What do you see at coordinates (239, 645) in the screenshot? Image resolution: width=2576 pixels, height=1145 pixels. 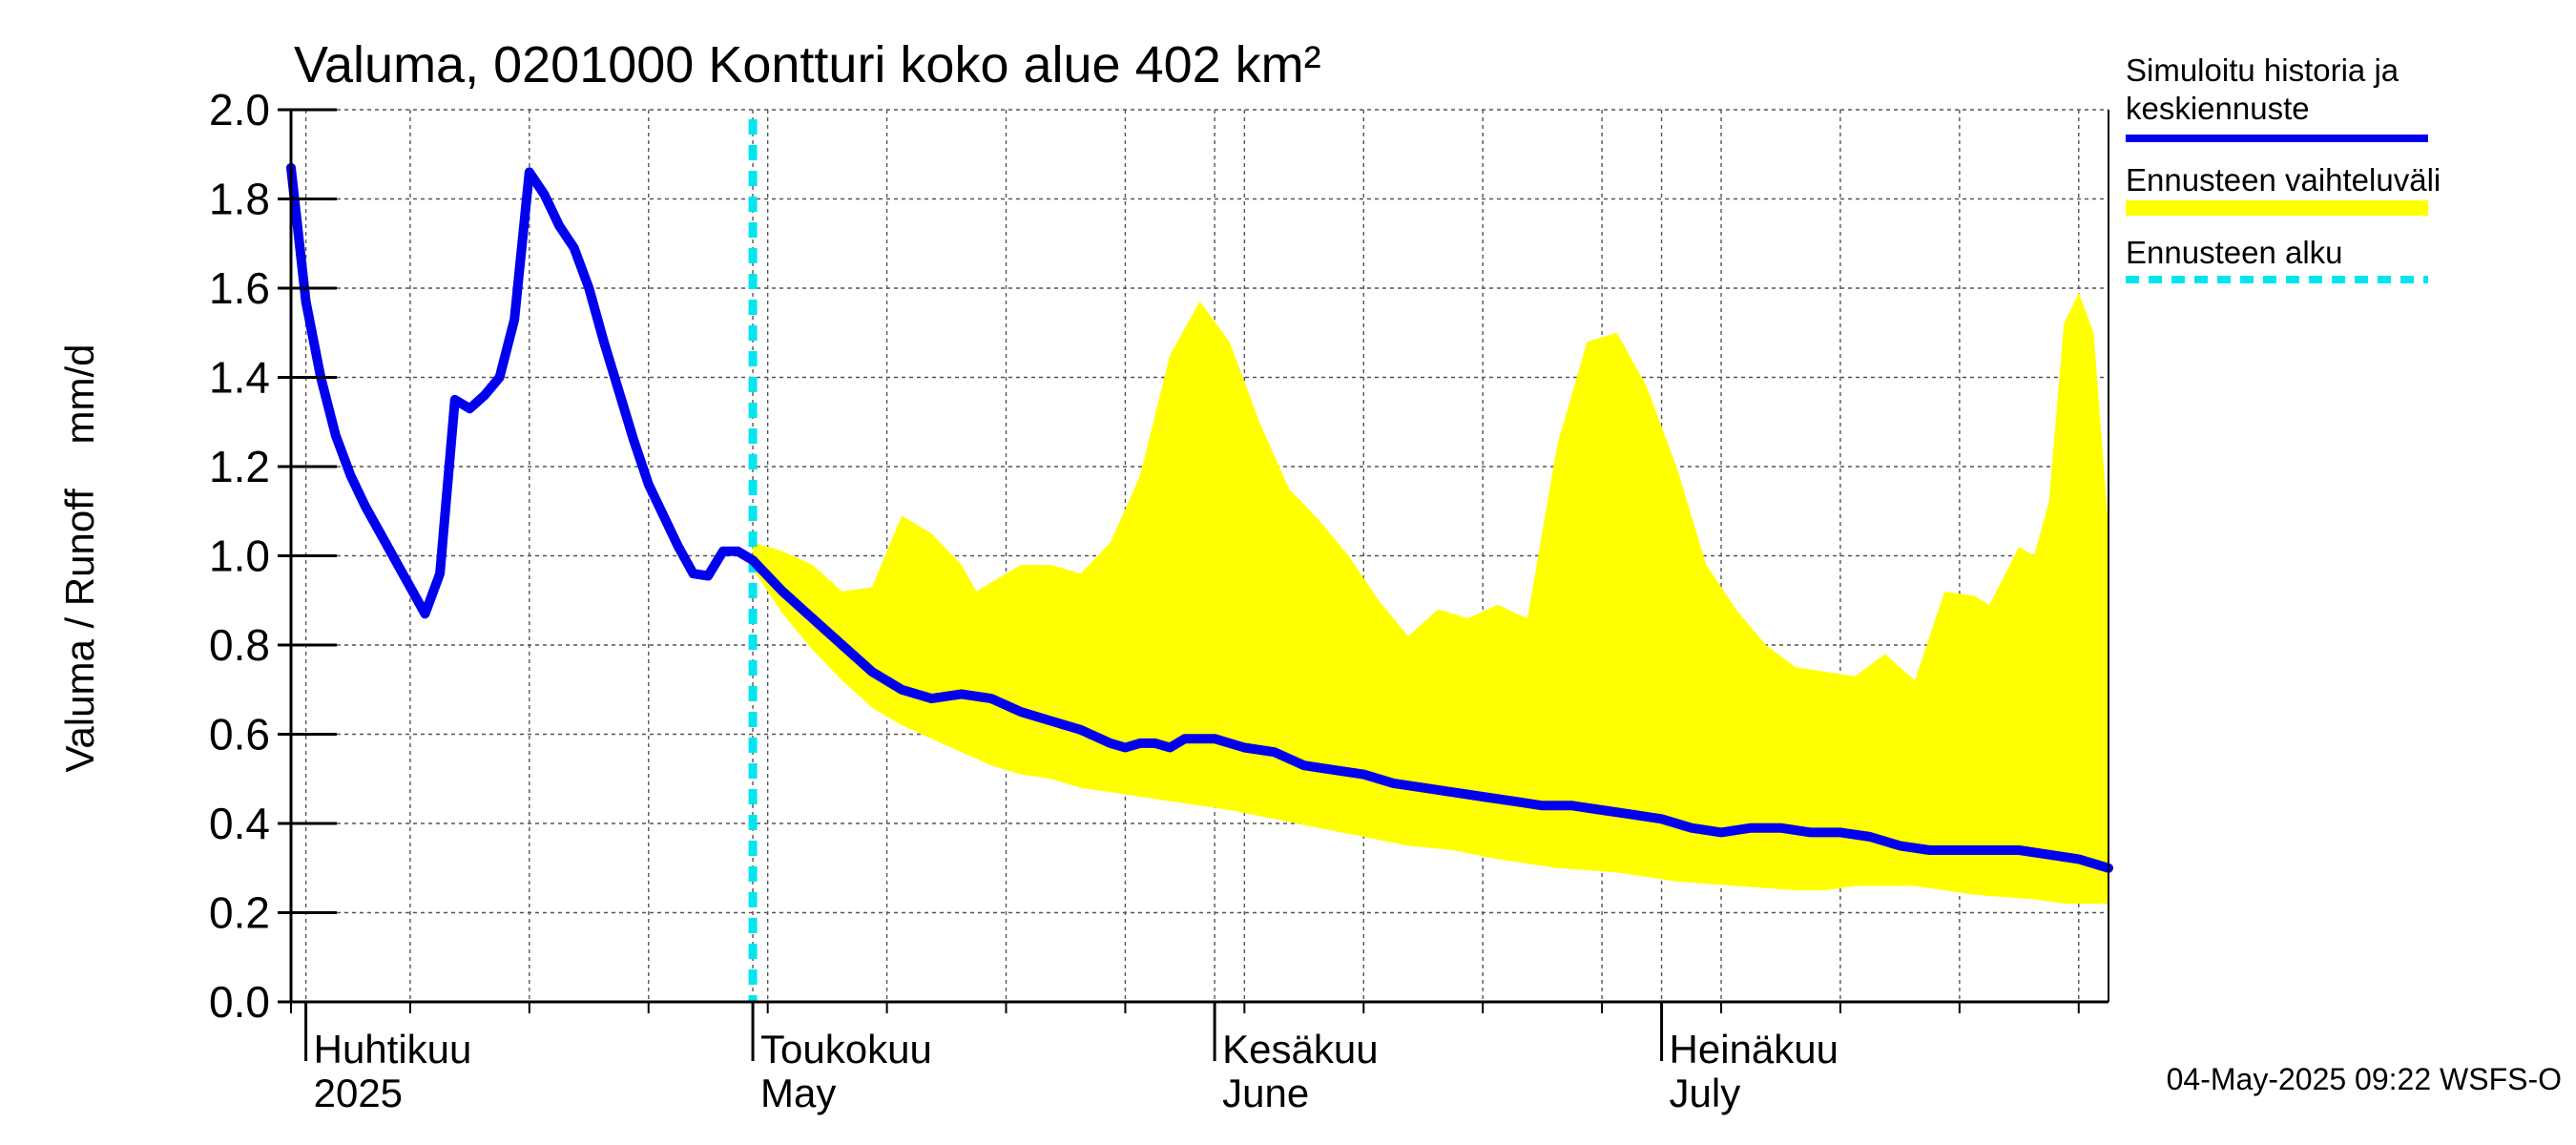 I see `y-tick-label: 0.8` at bounding box center [239, 645].